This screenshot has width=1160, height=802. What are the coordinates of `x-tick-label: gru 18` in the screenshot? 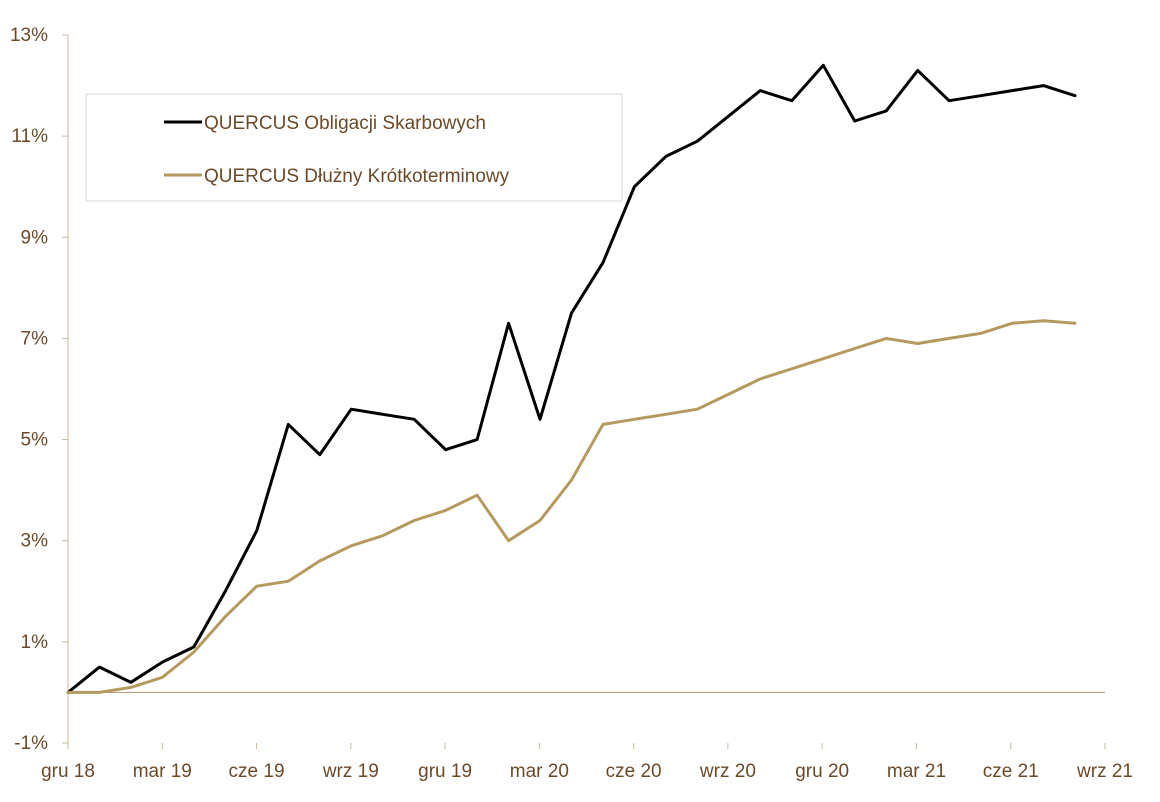 It's located at (68, 771).